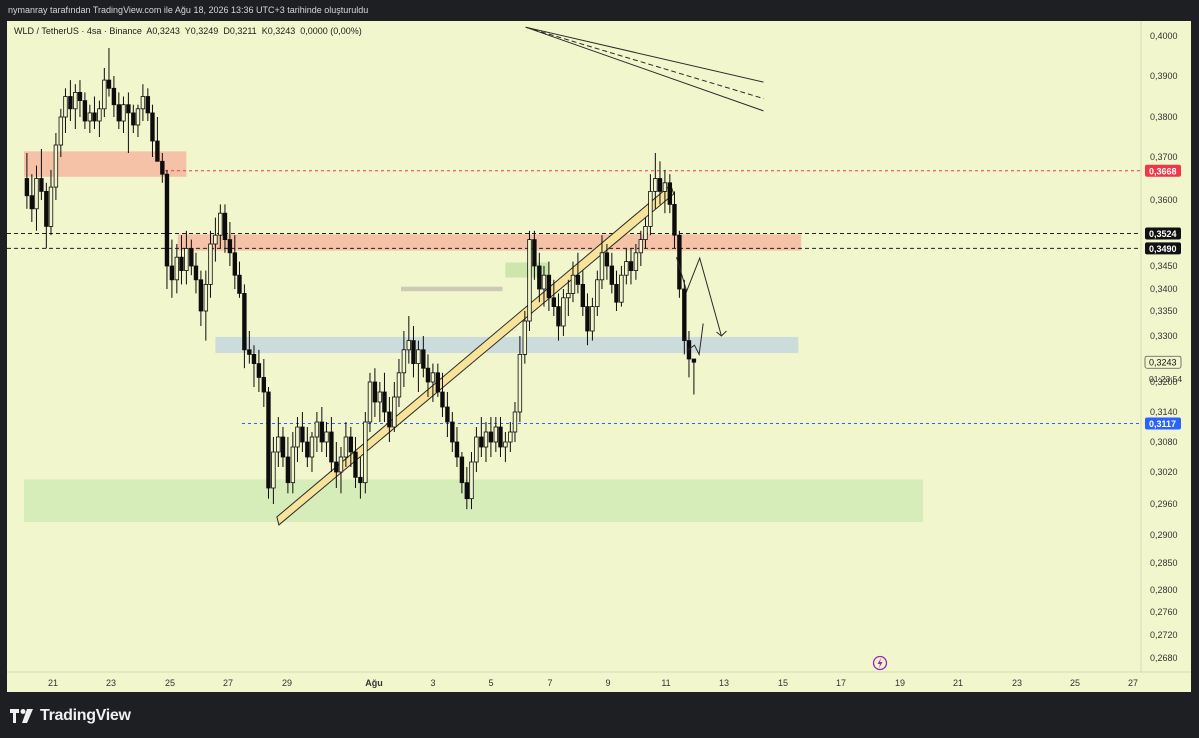  What do you see at coordinates (507, 345) in the screenshot?
I see `zone-mid` at bounding box center [507, 345].